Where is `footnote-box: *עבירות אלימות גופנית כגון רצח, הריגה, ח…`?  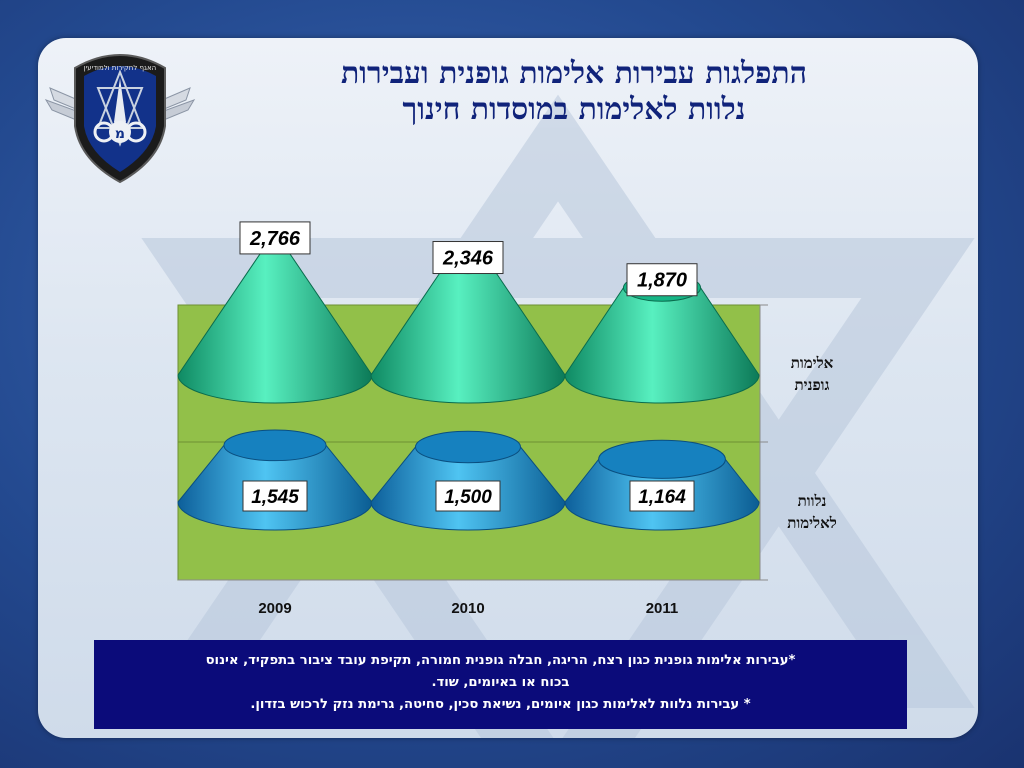 footnote-box: *עבירות אלימות גופנית כגון רצח, הריגה, ח… is located at coordinates (500, 684).